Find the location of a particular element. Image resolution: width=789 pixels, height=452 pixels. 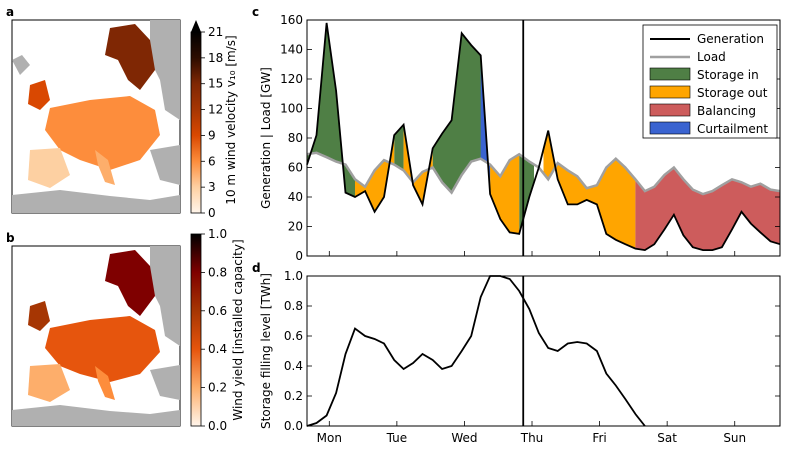

colorbar-b-tick-label-2: 0.4 is located at coordinates (217, 349).